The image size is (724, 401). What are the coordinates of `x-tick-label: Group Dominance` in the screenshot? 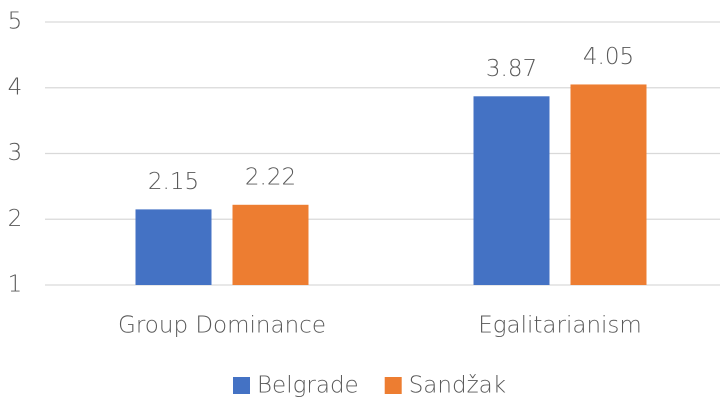 It's located at (222, 326).